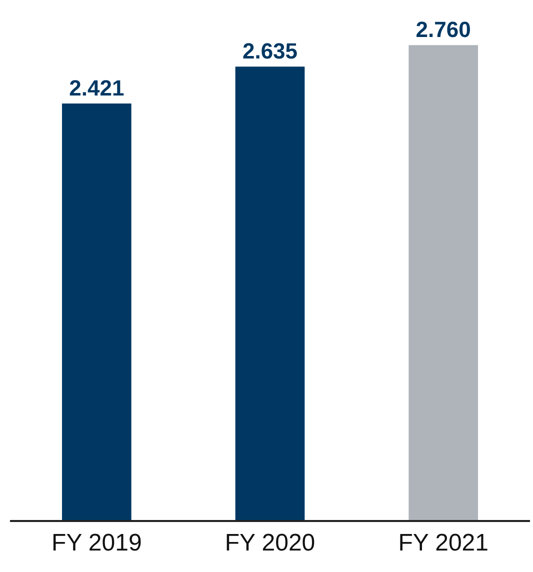 Image resolution: width=533 pixels, height=572 pixels. I want to click on x-tick-label: FY 2019, so click(97, 543).